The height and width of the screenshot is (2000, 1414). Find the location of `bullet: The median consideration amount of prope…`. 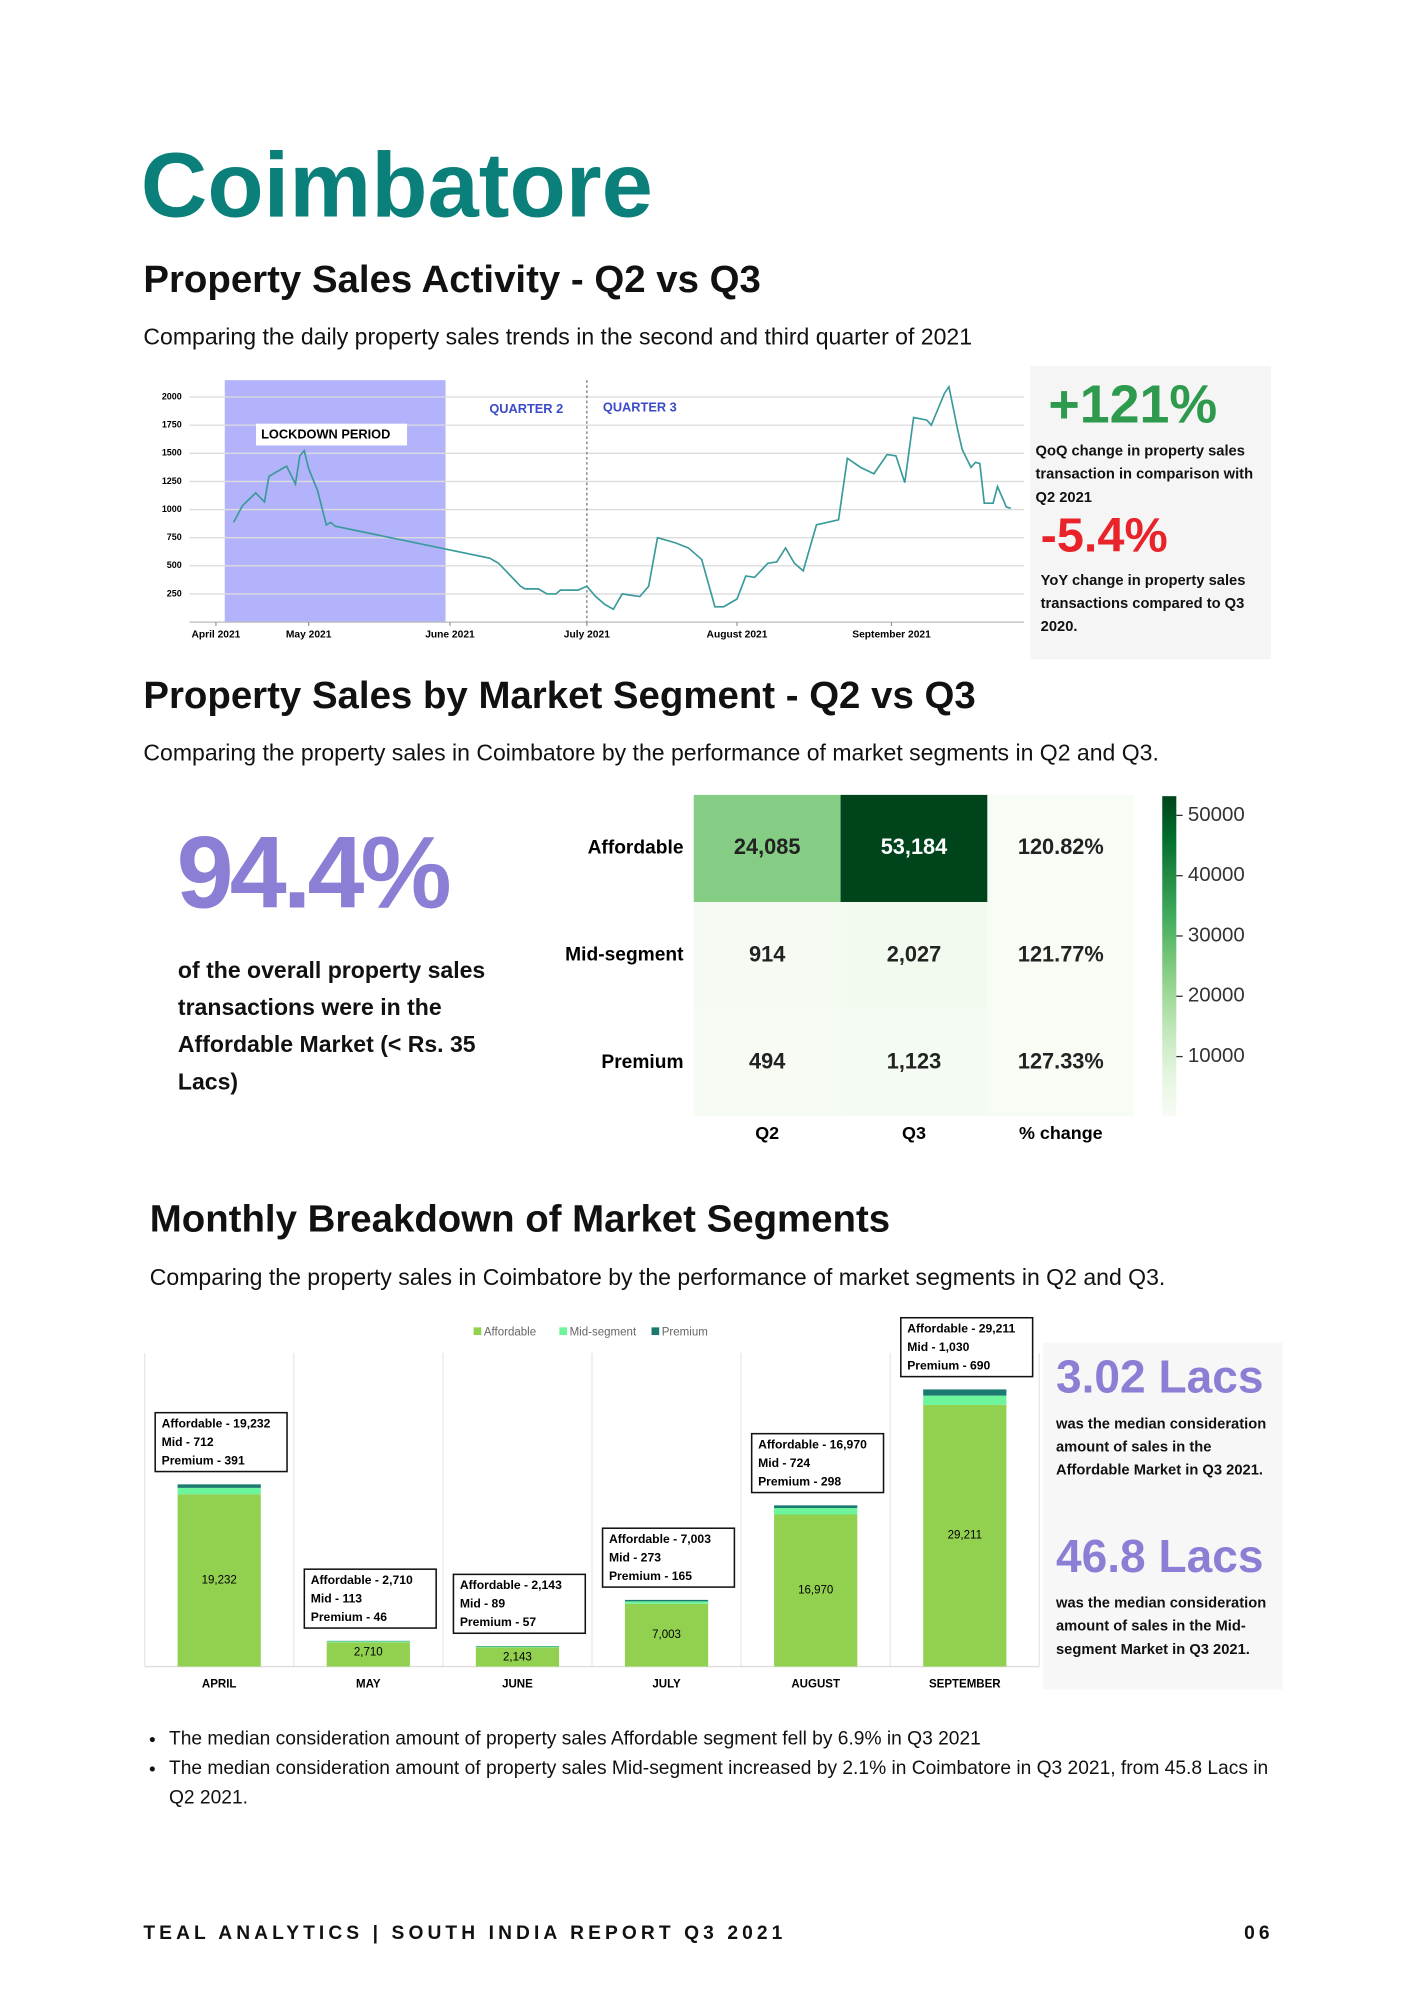

bullet: The median consideration amount of prope… is located at coordinates (719, 1738).